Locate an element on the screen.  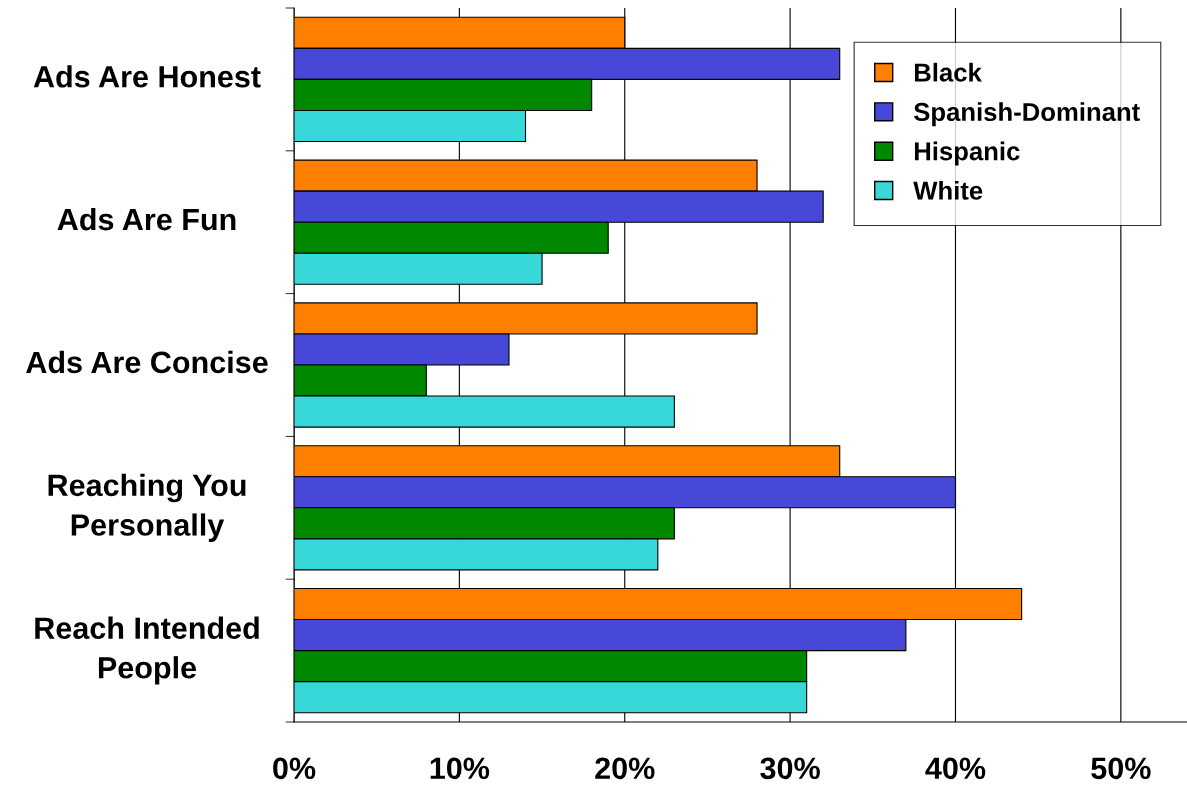
y-tick-label: Ads Are Honest is located at coordinates (147, 76).